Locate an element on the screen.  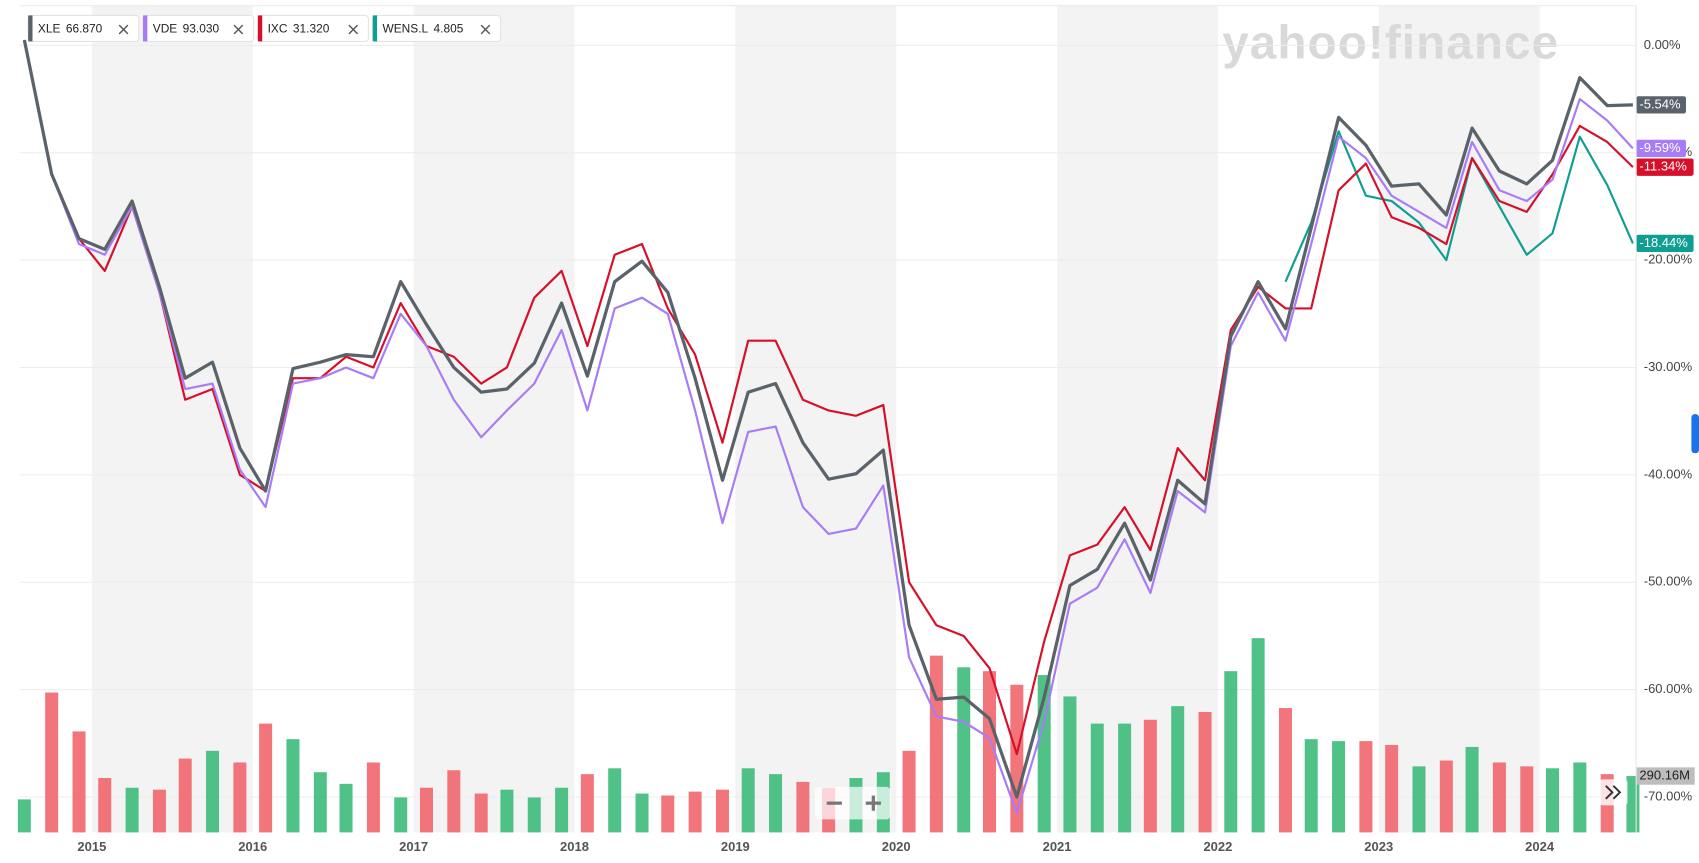
expand-icon is located at coordinates (1613, 792).